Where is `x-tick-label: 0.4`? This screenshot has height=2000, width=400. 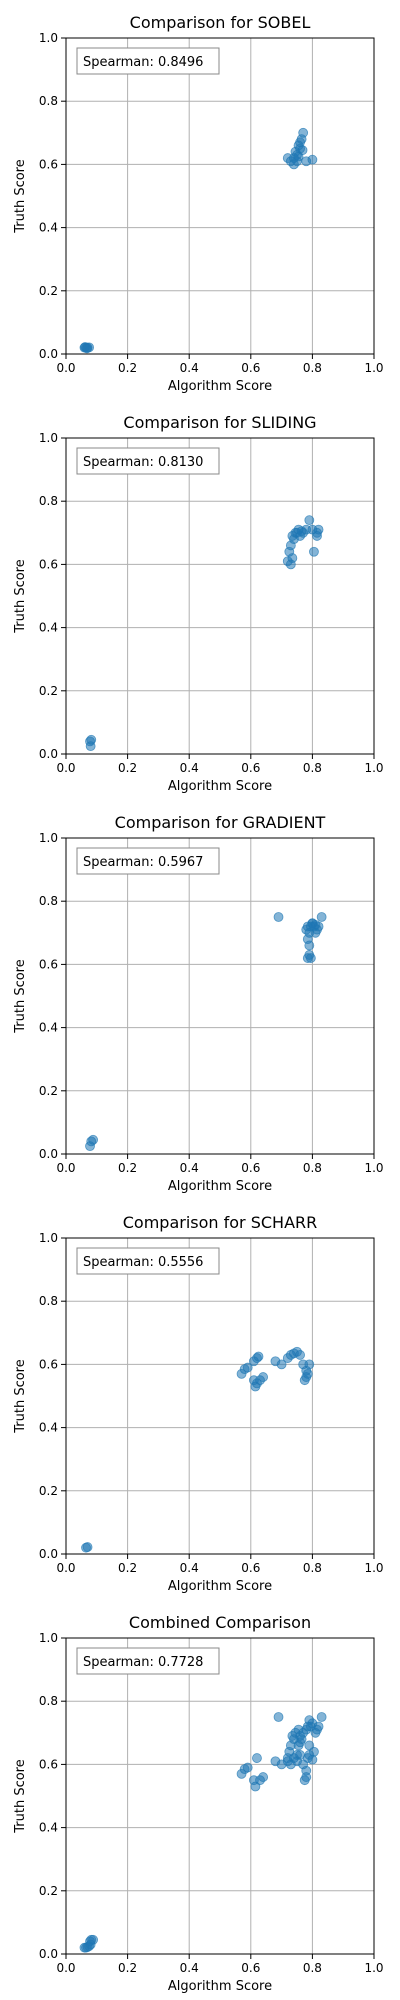
x-tick-label: 0.4 is located at coordinates (189, 1168).